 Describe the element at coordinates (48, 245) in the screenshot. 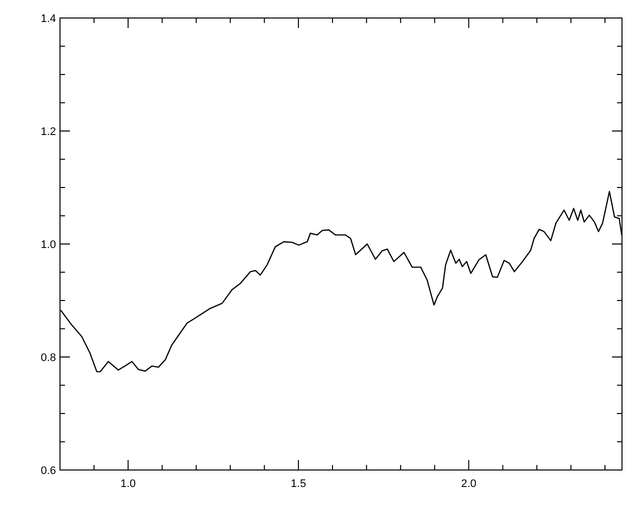

I see `y-tick-label: 1.0` at that location.